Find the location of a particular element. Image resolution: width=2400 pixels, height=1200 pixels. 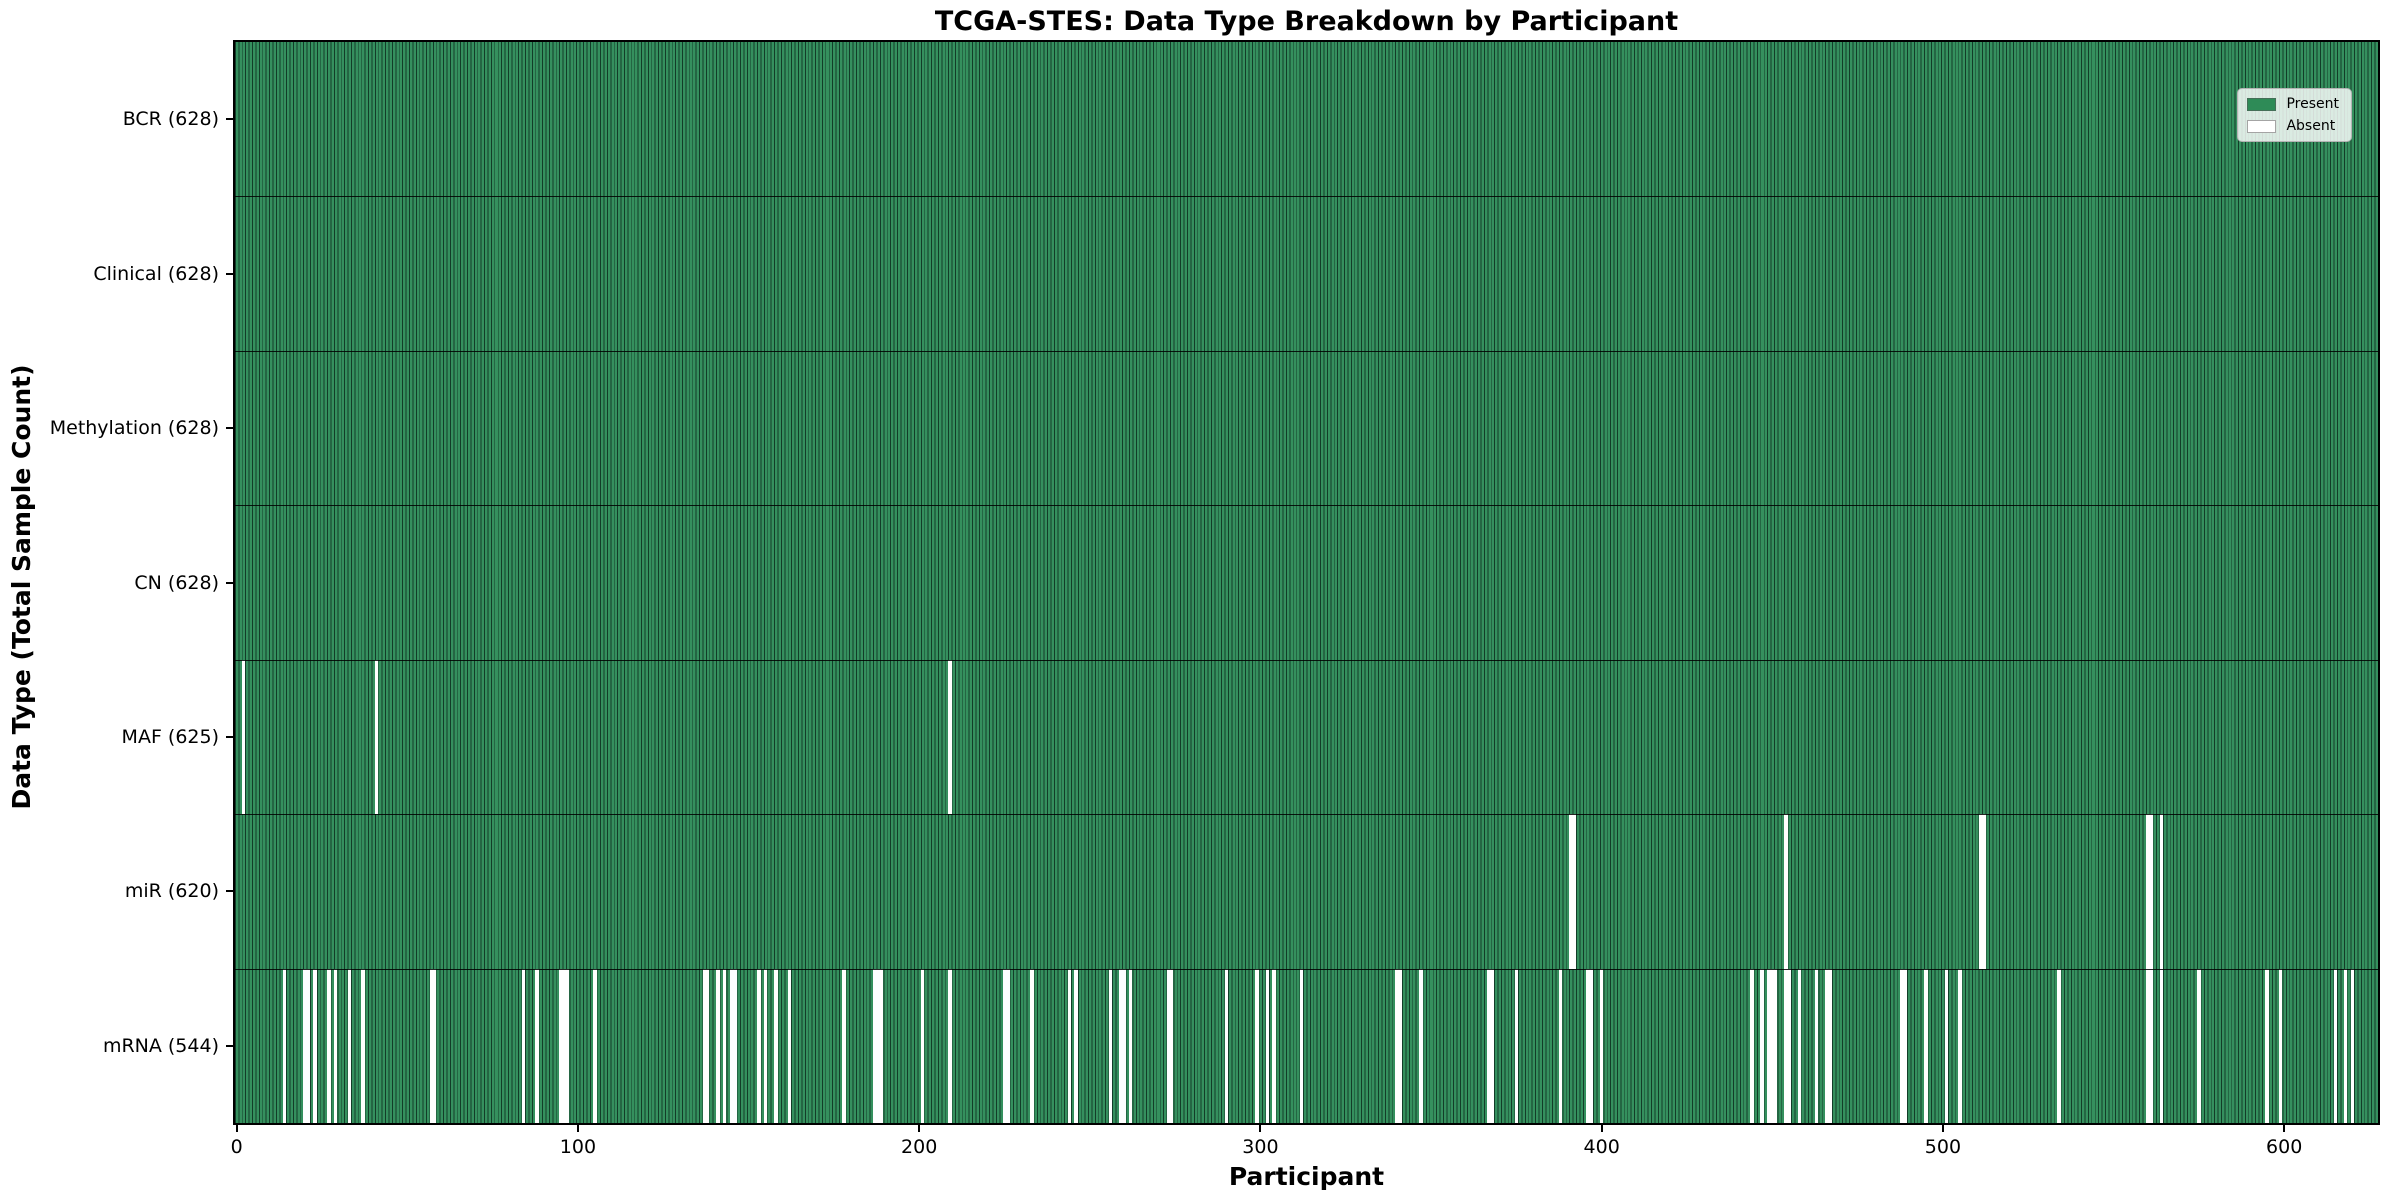

x-axis-title: Participant is located at coordinates (1306, 1176).